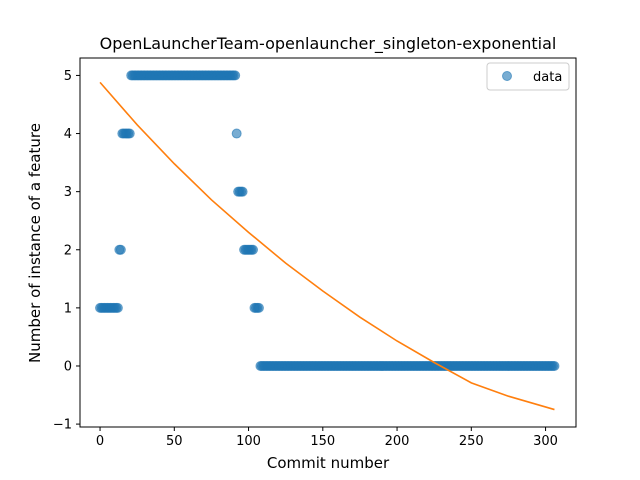 This screenshot has height=480, width=640. What do you see at coordinates (100, 441) in the screenshot?
I see `x-tick-label: 0` at bounding box center [100, 441].